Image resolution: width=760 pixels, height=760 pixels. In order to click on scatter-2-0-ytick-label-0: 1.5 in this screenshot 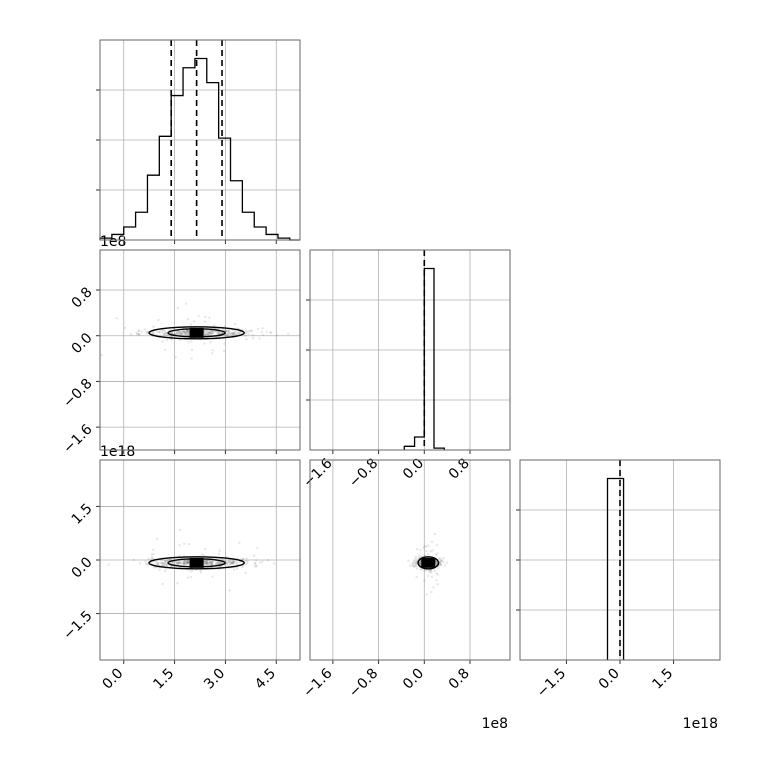, I will do `click(82, 514)`.